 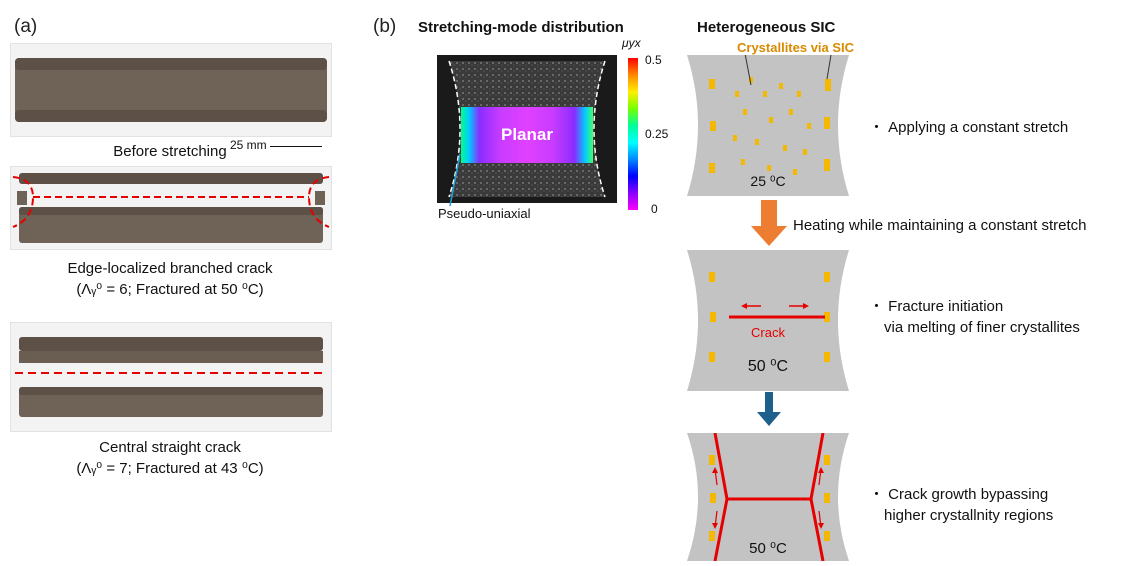 I want to click on photo-central-crack, so click(x=171, y=377).